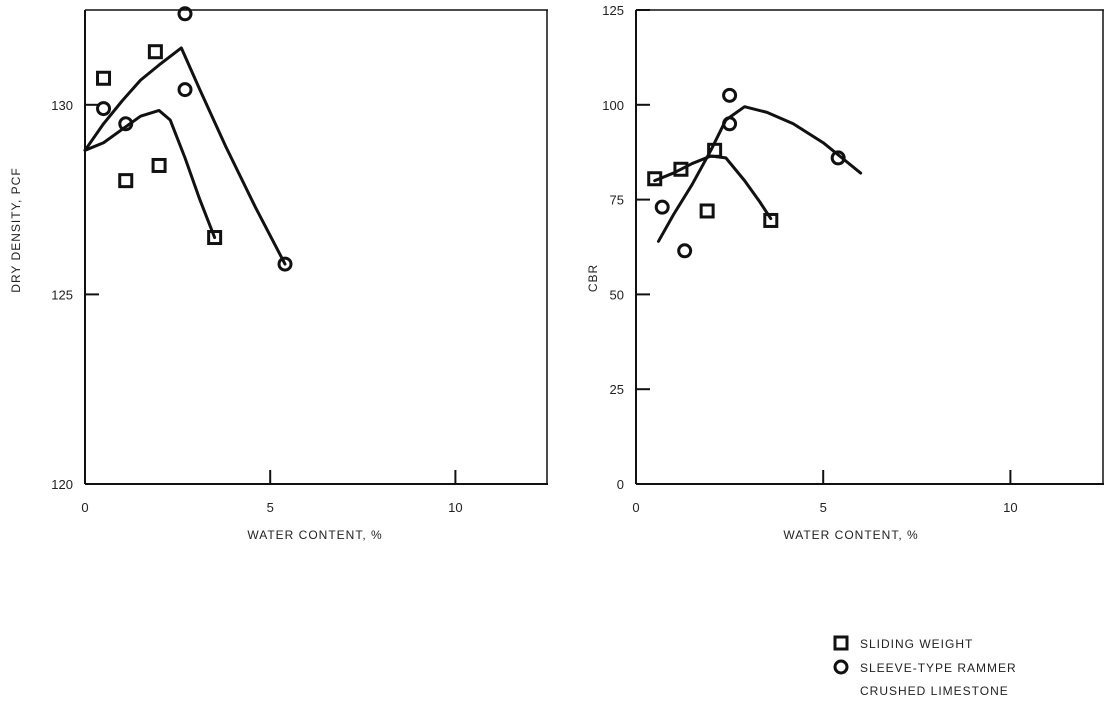  I want to click on sliding-weight-curve, so click(150, 174).